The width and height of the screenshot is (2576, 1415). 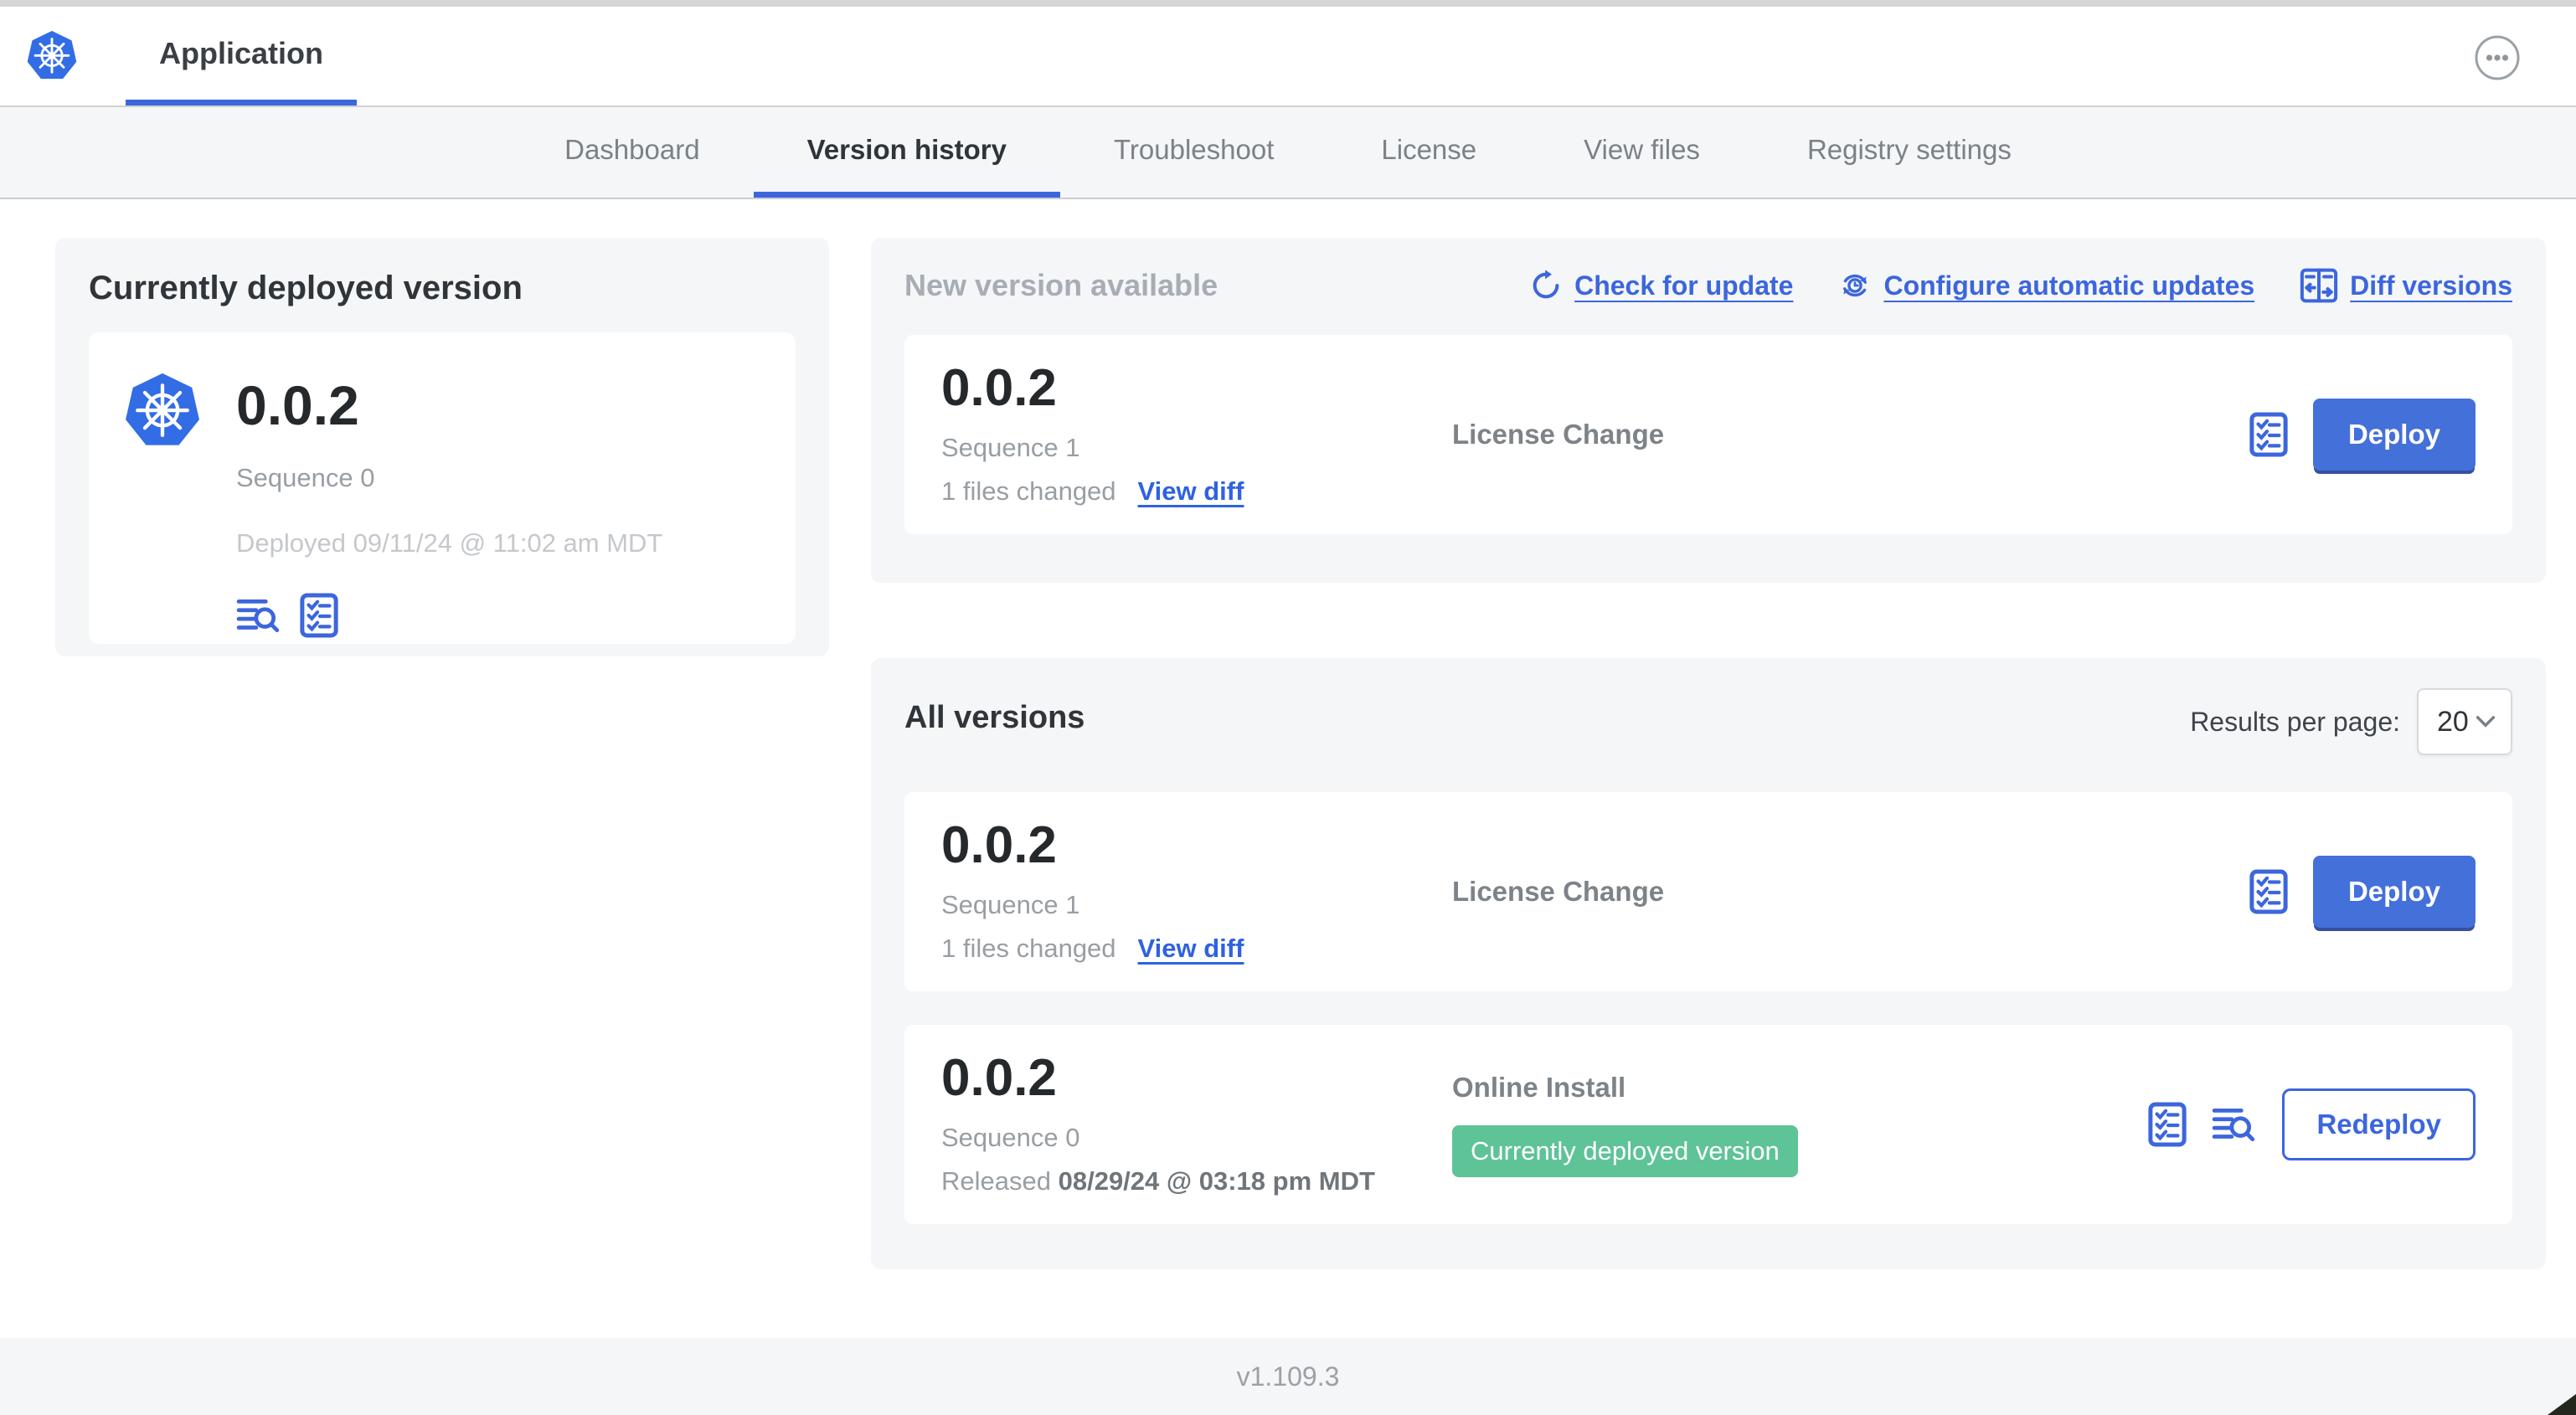 What do you see at coordinates (906, 152) in the screenshot?
I see `tab-version-history: Version history` at bounding box center [906, 152].